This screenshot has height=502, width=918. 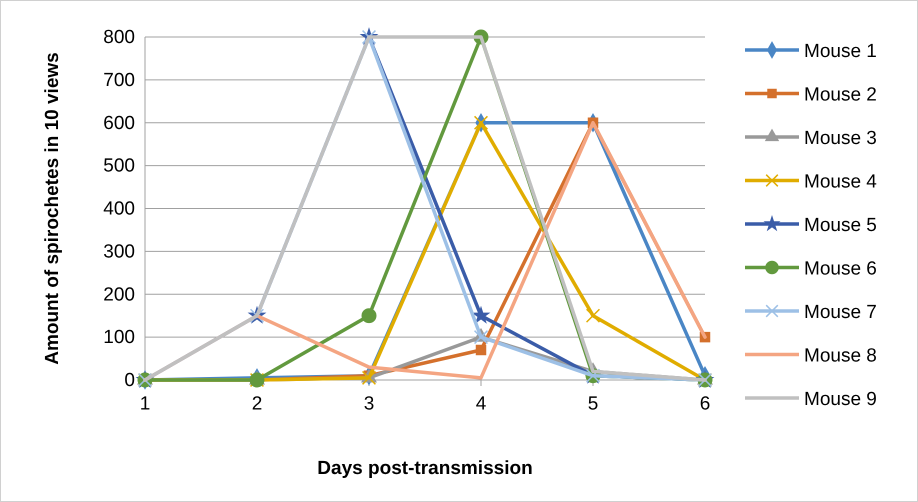 I want to click on x-tick-label: 1, so click(x=145, y=403).